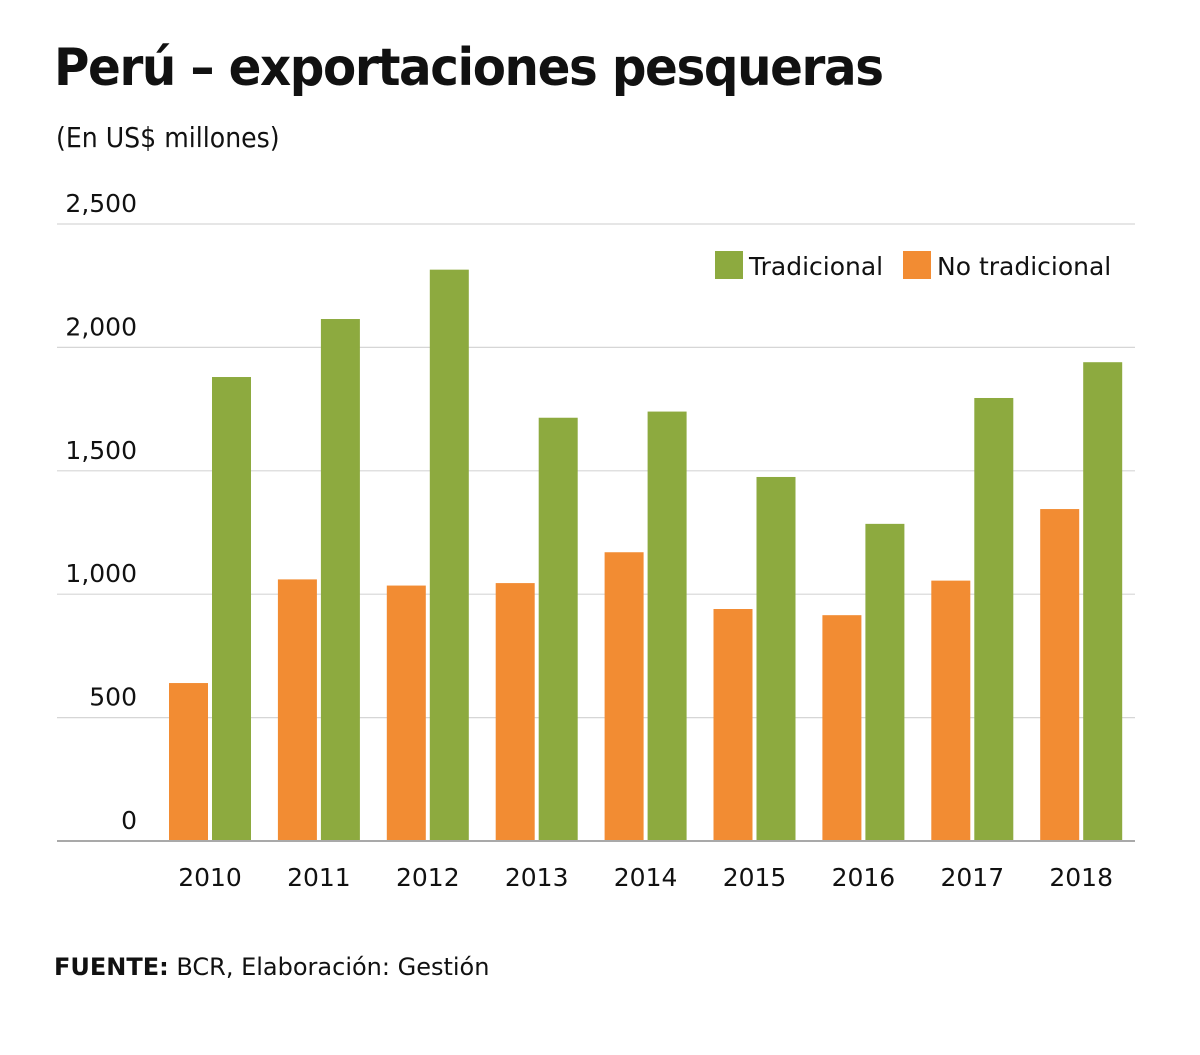 This screenshot has width=1200, height=1055. What do you see at coordinates (188, 762) in the screenshot?
I see `bar-no-tradicional-2010` at bounding box center [188, 762].